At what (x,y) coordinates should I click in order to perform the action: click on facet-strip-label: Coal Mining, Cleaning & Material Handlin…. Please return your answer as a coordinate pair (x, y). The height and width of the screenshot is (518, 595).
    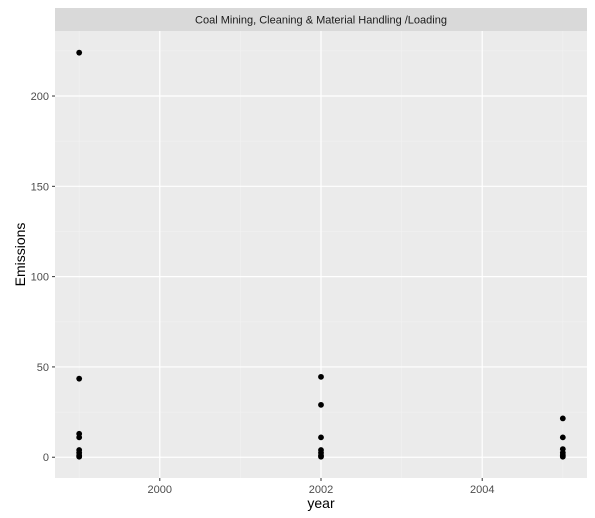
    Looking at the image, I should click on (321, 21).